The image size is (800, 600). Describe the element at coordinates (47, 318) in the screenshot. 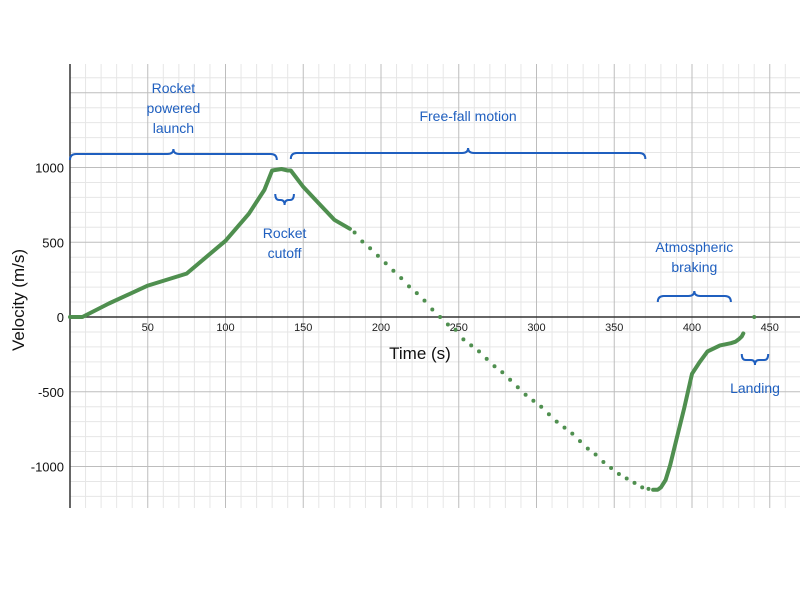

I see `y-tick-labels: 1000 500 0 -500 -1000` at that location.